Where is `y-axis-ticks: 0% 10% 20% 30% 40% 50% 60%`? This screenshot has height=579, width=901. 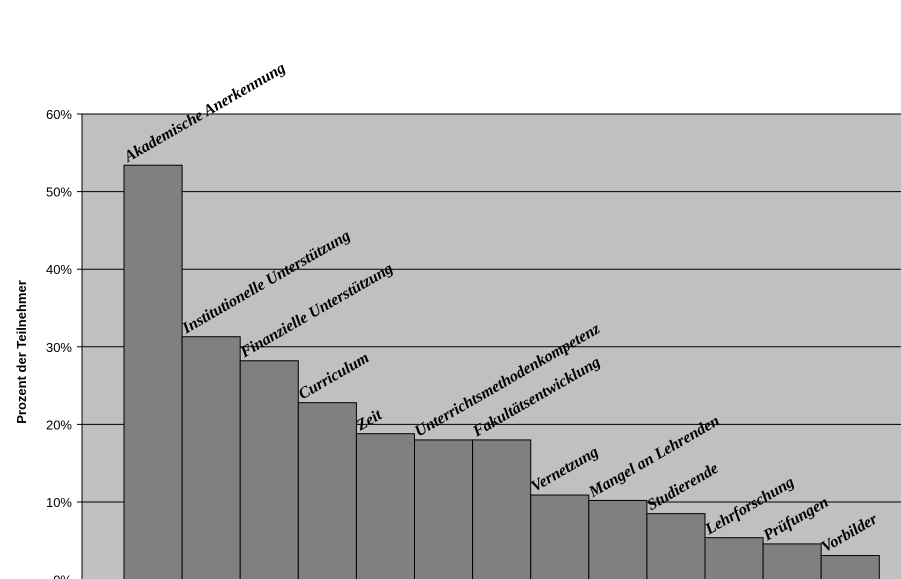 y-axis-ticks: 0% 10% 20% 30% 40% 50% 60% is located at coordinates (64, 343).